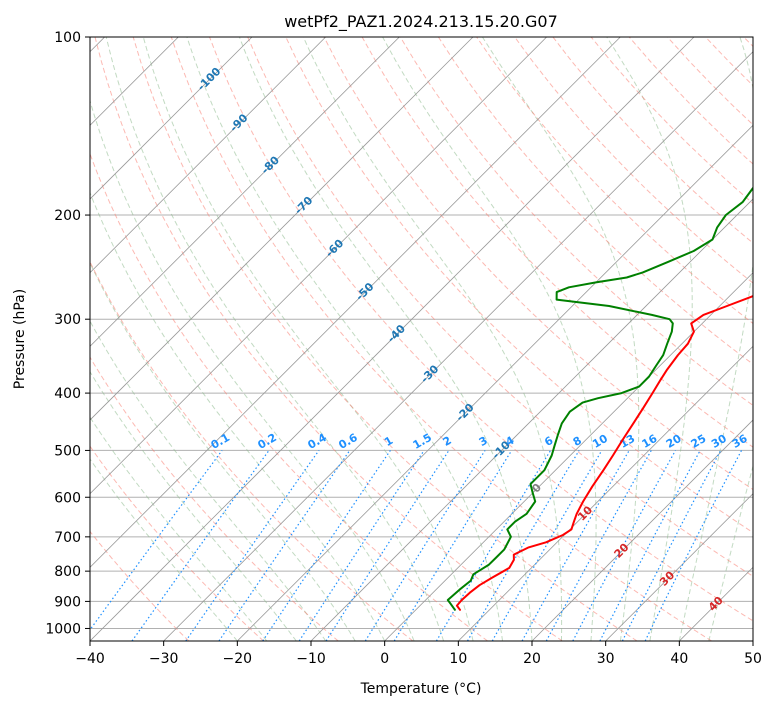 The image size is (775, 712). What do you see at coordinates (532, 659) in the screenshot?
I see `x-tick-label: 20` at bounding box center [532, 659].